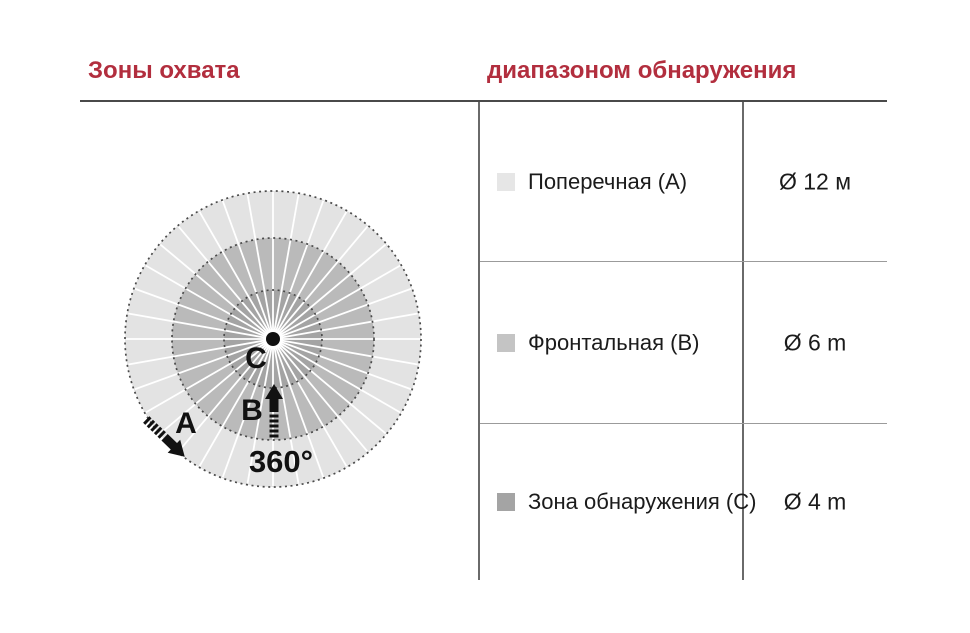  I want to click on zone-border, so click(273, 339).